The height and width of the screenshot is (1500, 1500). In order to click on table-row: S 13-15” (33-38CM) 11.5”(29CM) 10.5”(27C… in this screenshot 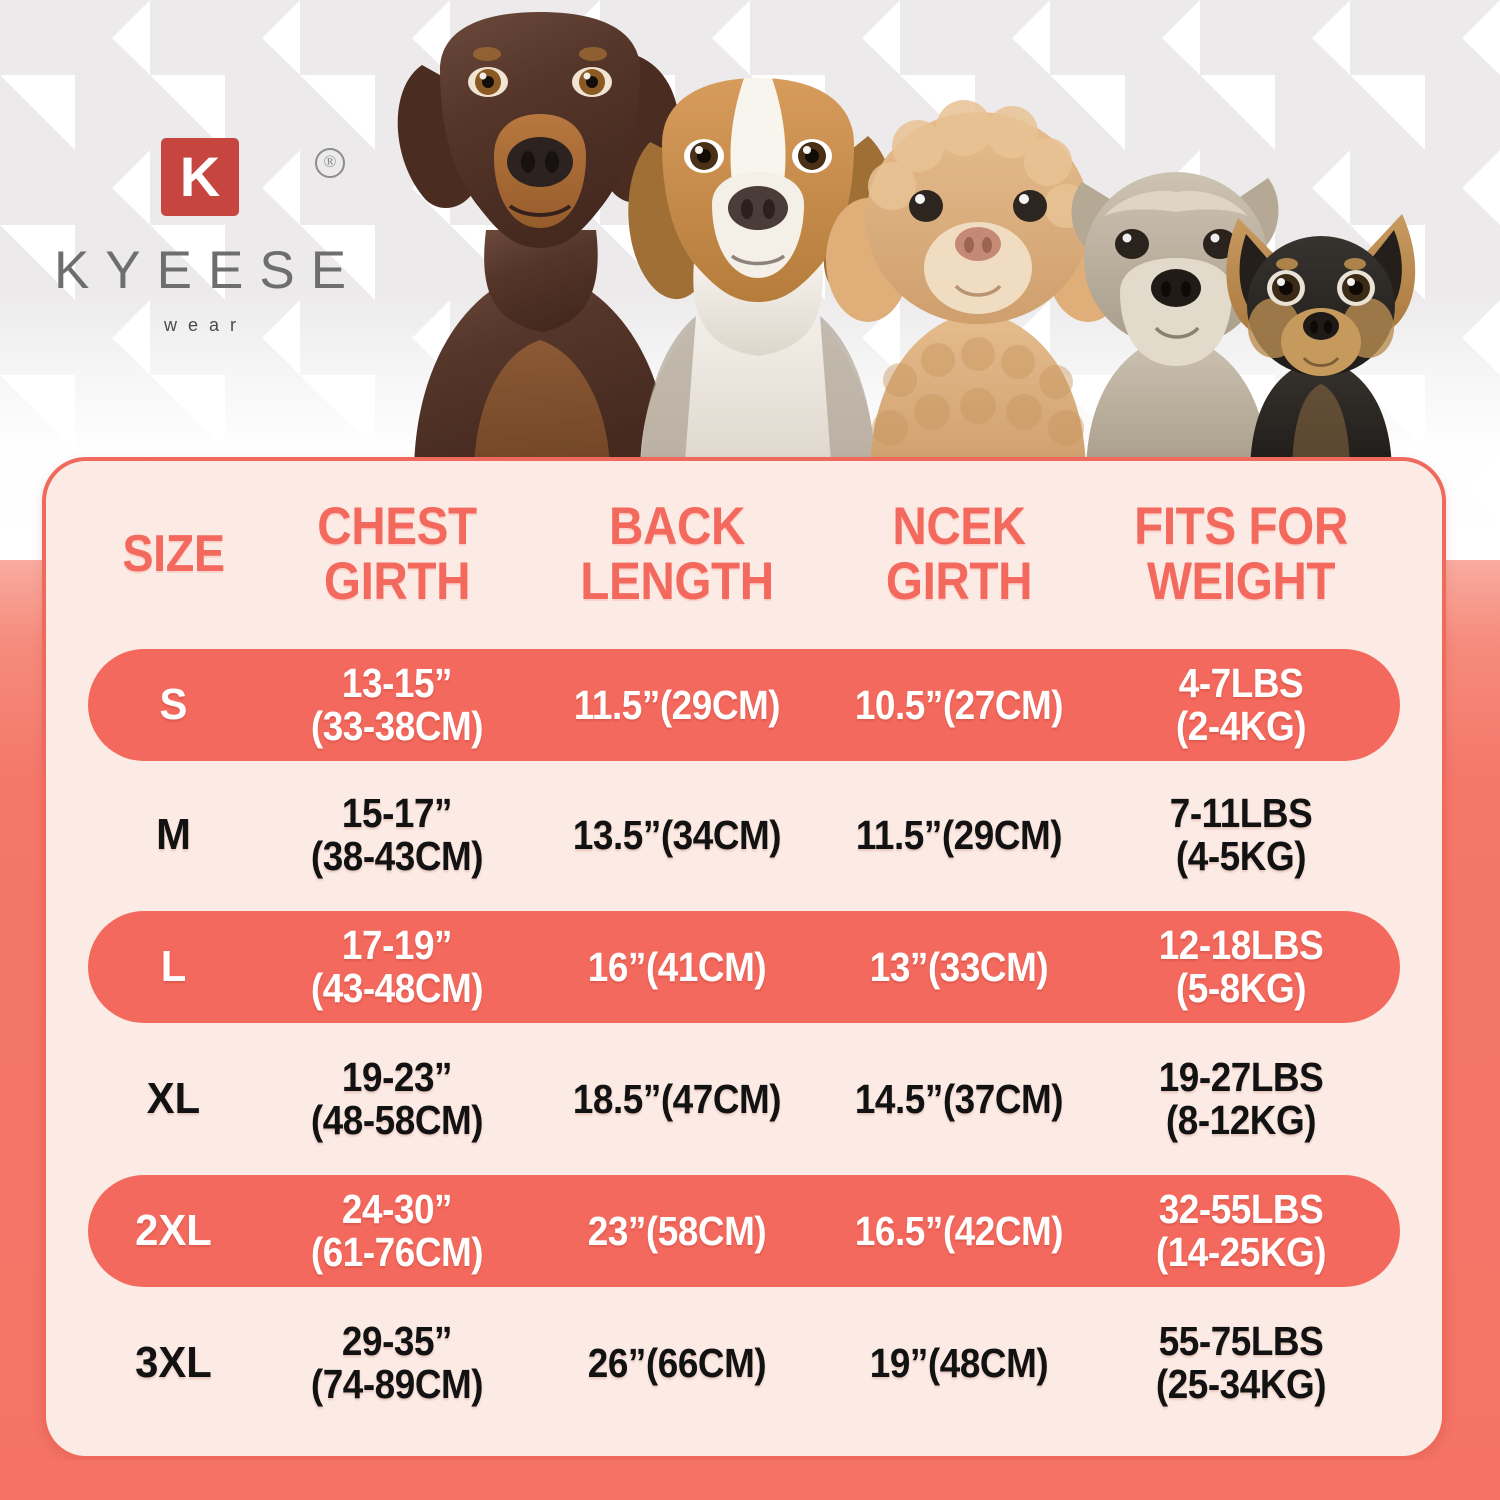, I will do `click(744, 705)`.